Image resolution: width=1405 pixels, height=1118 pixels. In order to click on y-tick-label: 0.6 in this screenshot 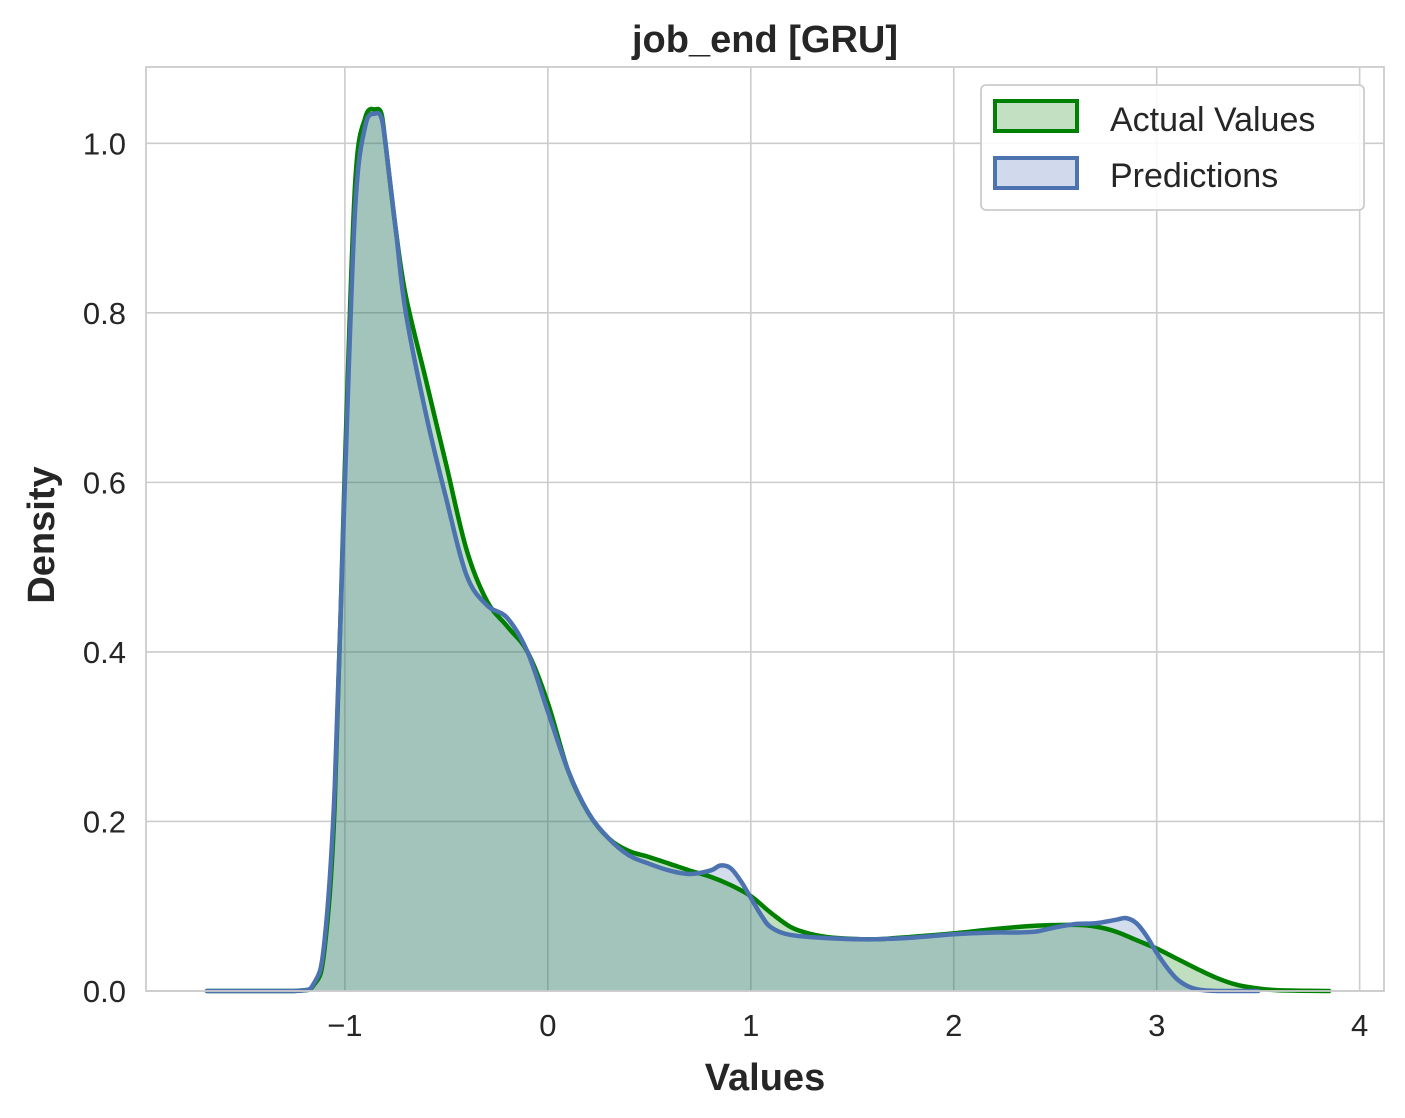, I will do `click(104, 482)`.